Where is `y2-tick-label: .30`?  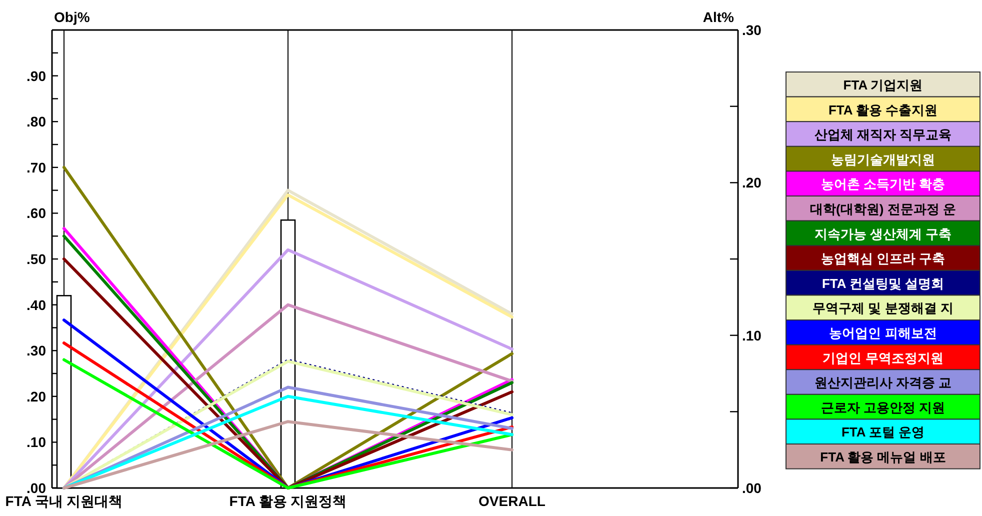 y2-tick-label: .30 is located at coordinates (752, 30).